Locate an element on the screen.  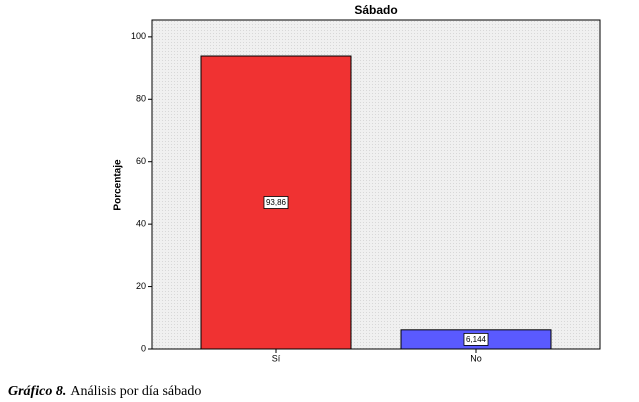
y-tick-label: 40 is located at coordinates (141, 224).